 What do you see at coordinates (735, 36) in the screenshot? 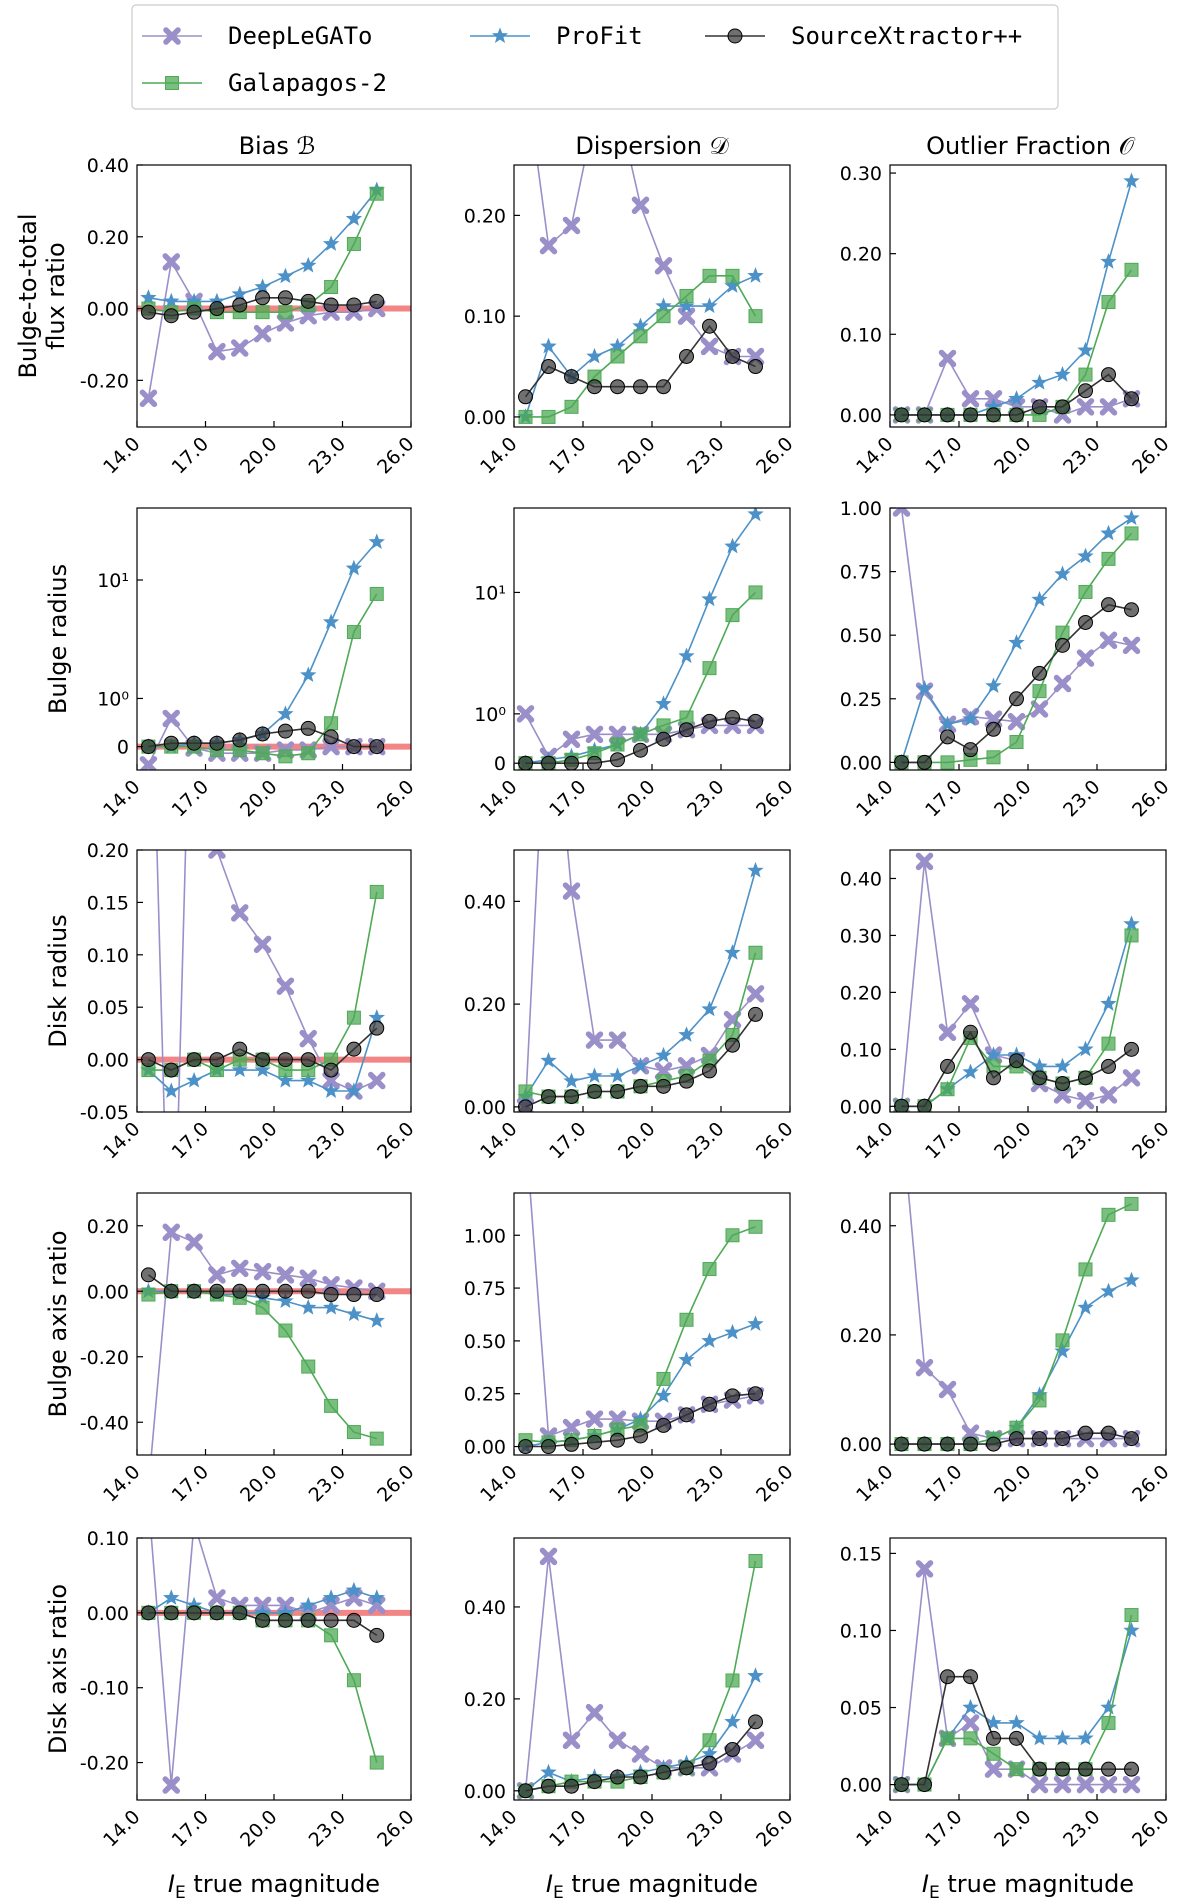
I see `sourcextractor-legend-point` at bounding box center [735, 36].